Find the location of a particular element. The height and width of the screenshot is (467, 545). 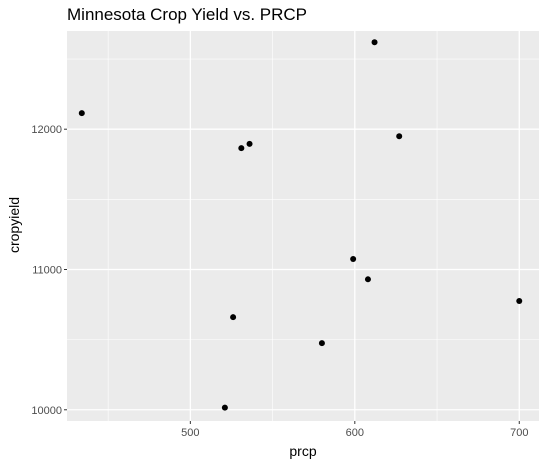

chart-title: Minnesota Crop Yield vs. PRCP is located at coordinates (187, 14).